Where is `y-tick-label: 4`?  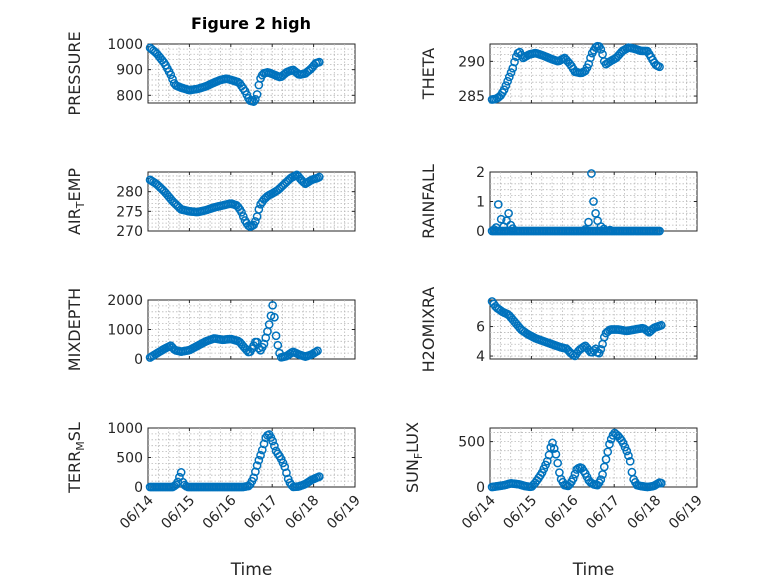 y-tick-label: 4 is located at coordinates (480, 357).